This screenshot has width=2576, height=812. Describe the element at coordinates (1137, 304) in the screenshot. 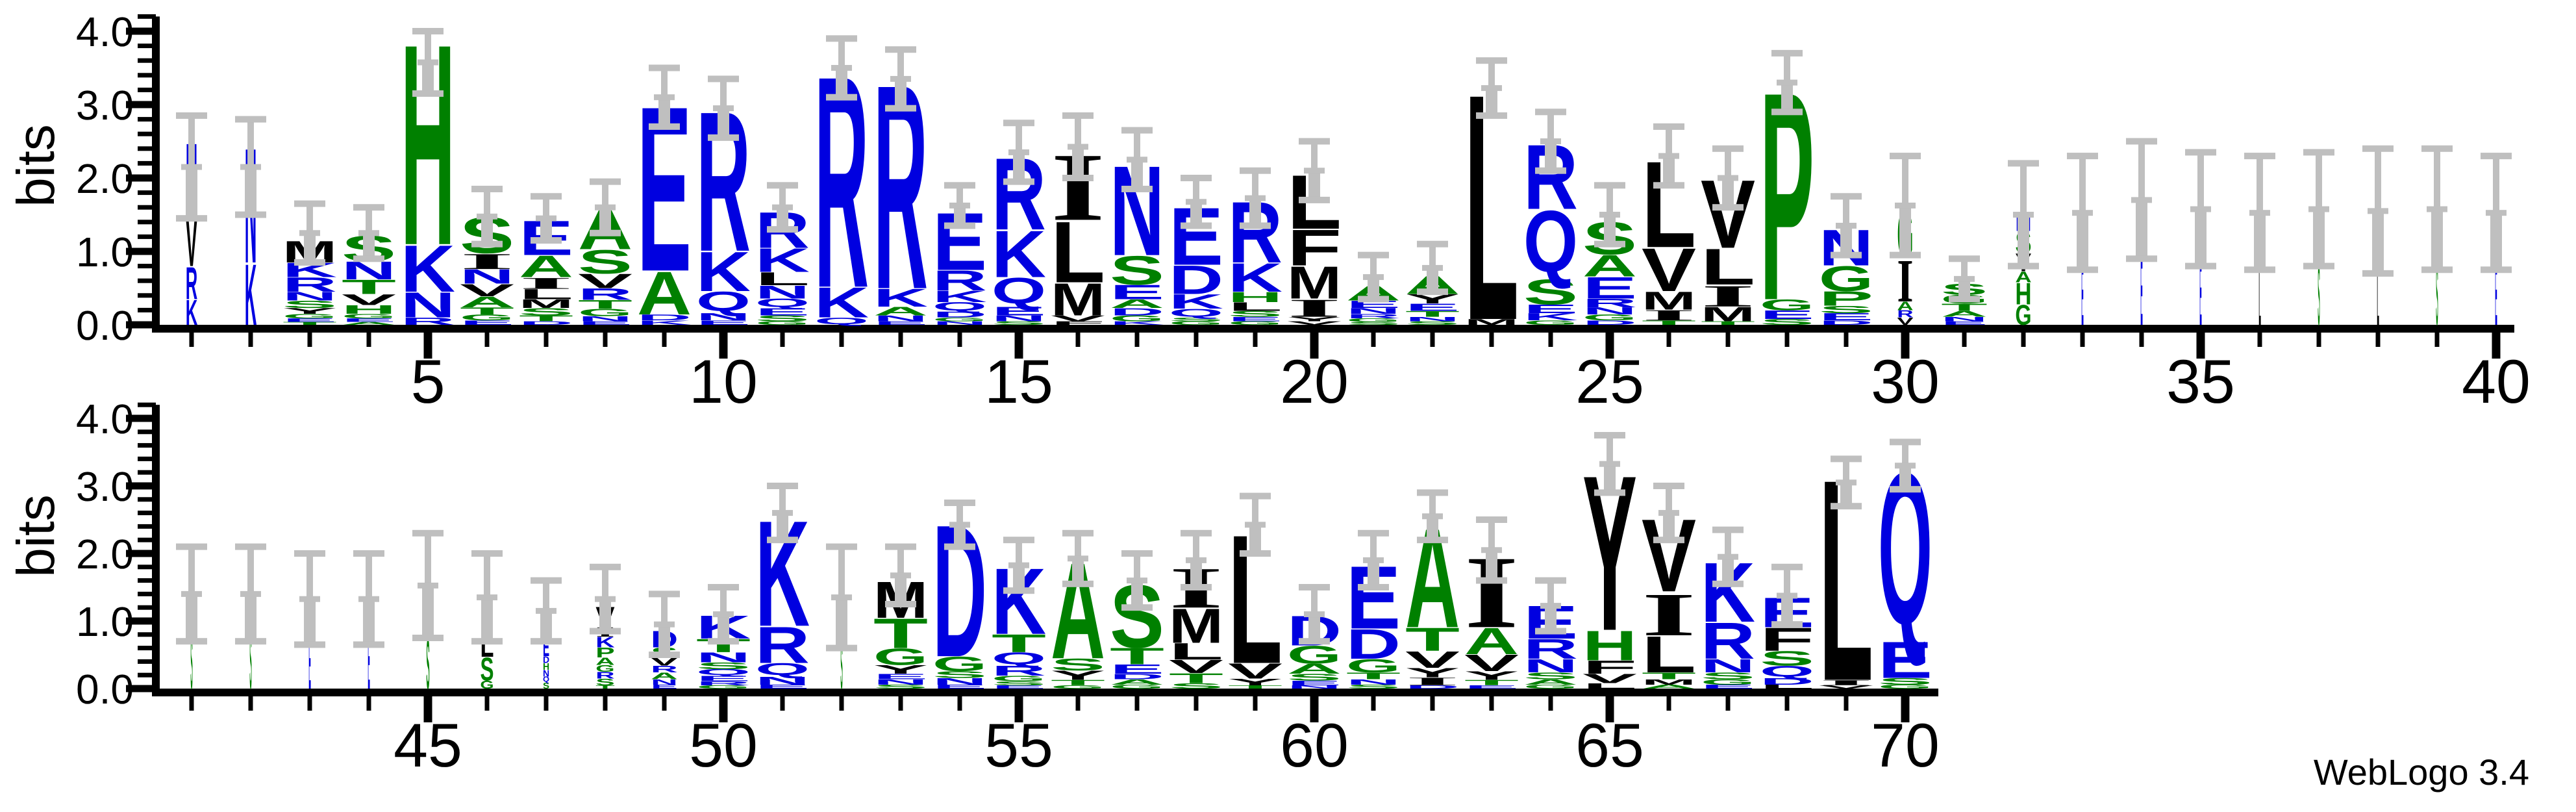

I see `logo-letter-glyph: A` at that location.